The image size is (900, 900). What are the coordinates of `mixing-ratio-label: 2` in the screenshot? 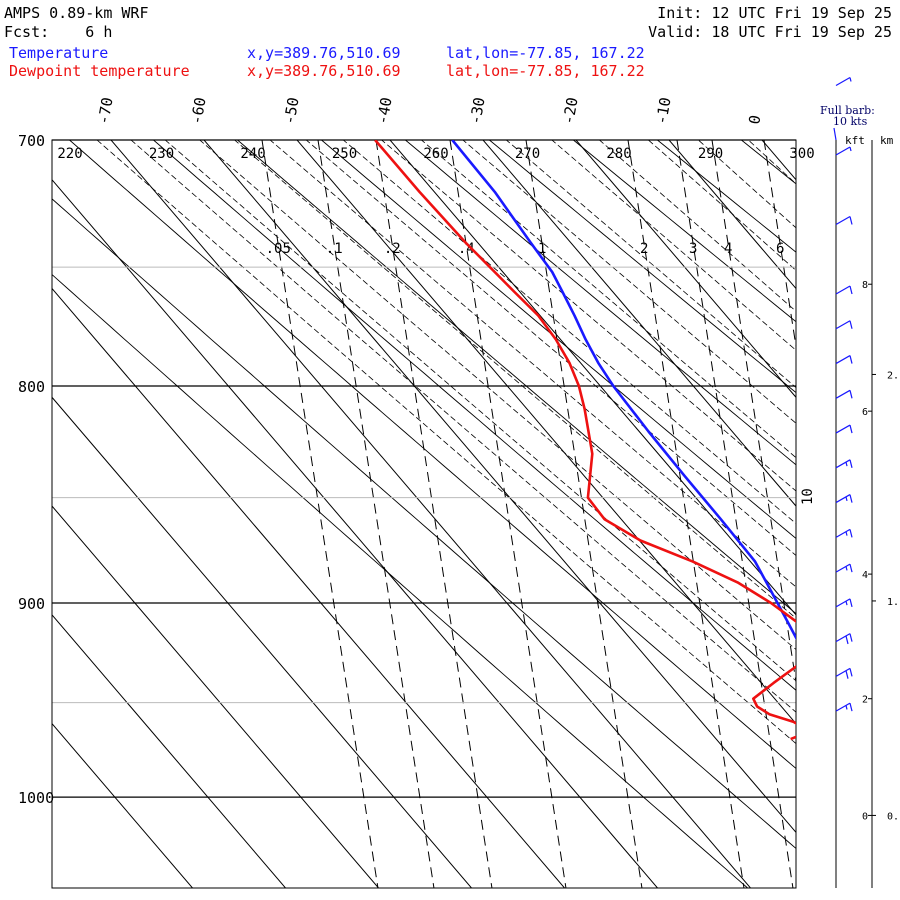 It's located at (644, 249).